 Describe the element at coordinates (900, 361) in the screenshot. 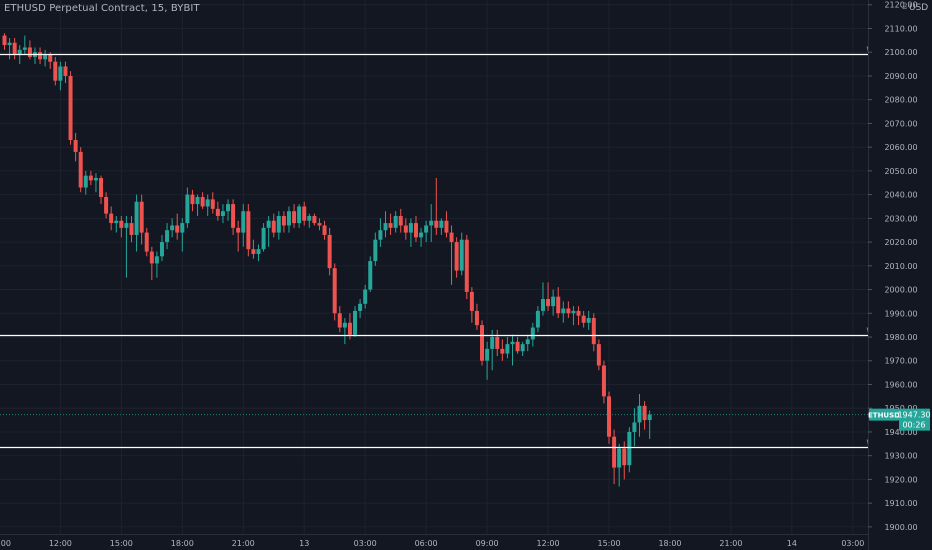

I see `y-tick-label: 1970.00` at that location.